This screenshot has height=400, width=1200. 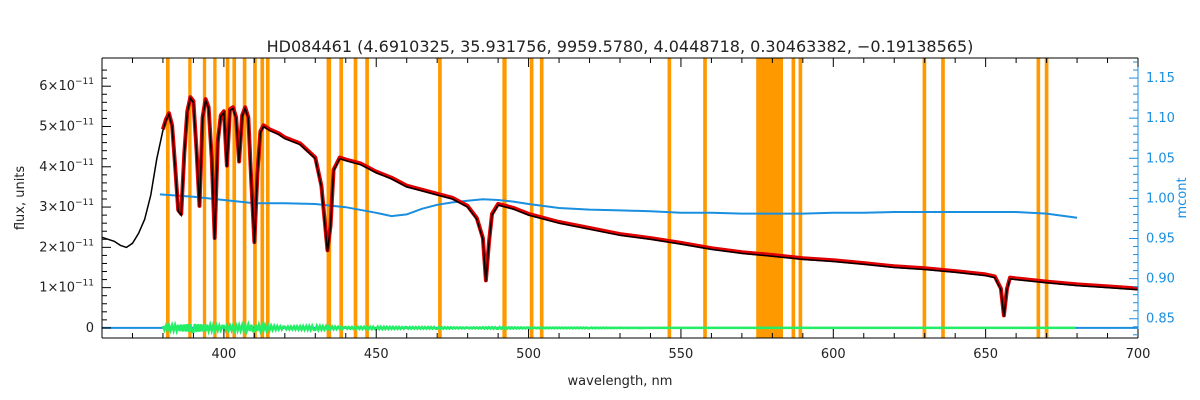 What do you see at coordinates (20, 198) in the screenshot?
I see `y-axis-title: flux, units` at bounding box center [20, 198].